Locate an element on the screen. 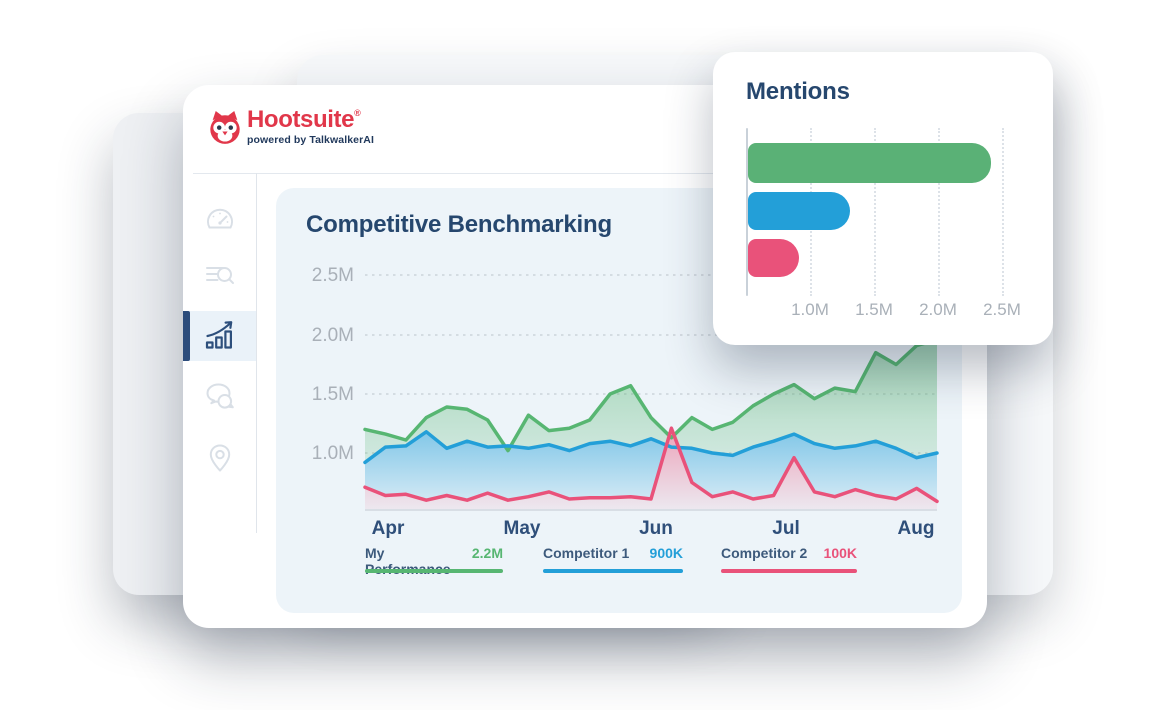  legend-item-1: My Performance 2.2M is located at coordinates (434, 561).